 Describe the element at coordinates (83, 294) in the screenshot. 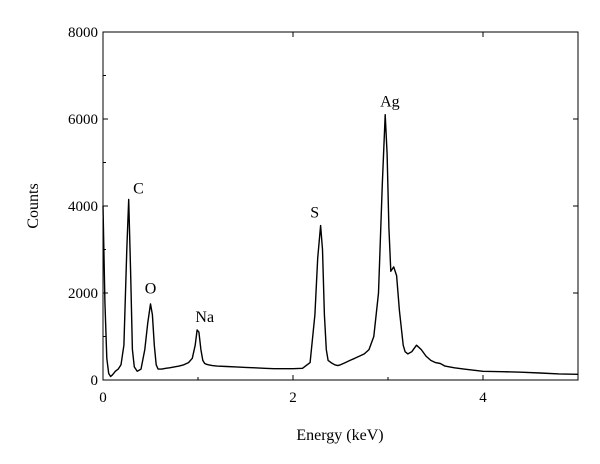

I see `y-tick-label: 2000` at that location.